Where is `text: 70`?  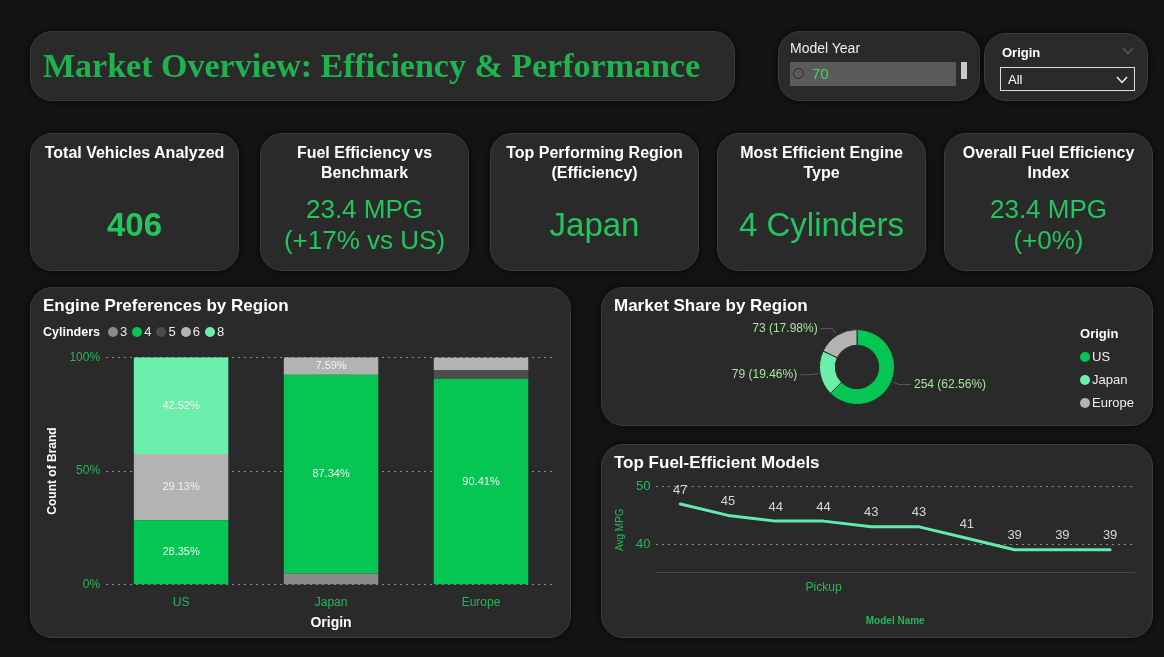 text: 70 is located at coordinates (820, 74).